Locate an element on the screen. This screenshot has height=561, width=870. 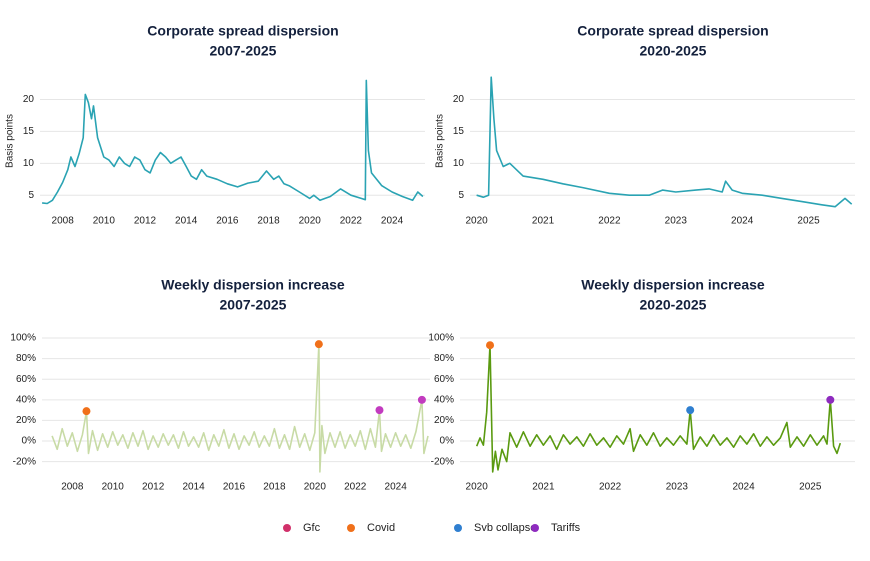
legend-label: Covid is located at coordinates (381, 528).